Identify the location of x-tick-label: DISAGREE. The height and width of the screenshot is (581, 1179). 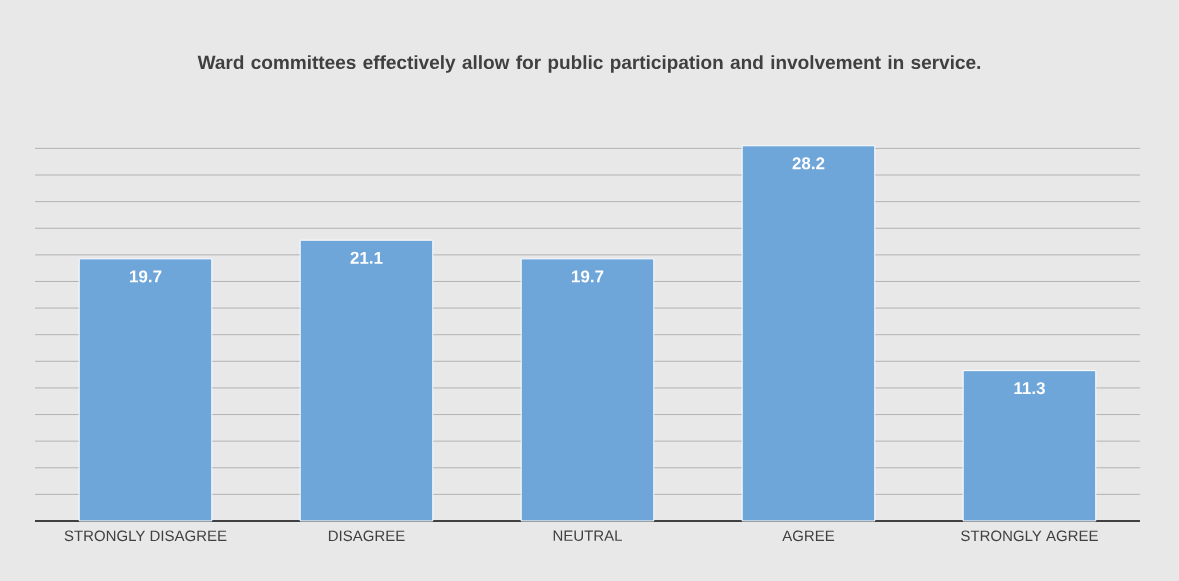
(366, 536).